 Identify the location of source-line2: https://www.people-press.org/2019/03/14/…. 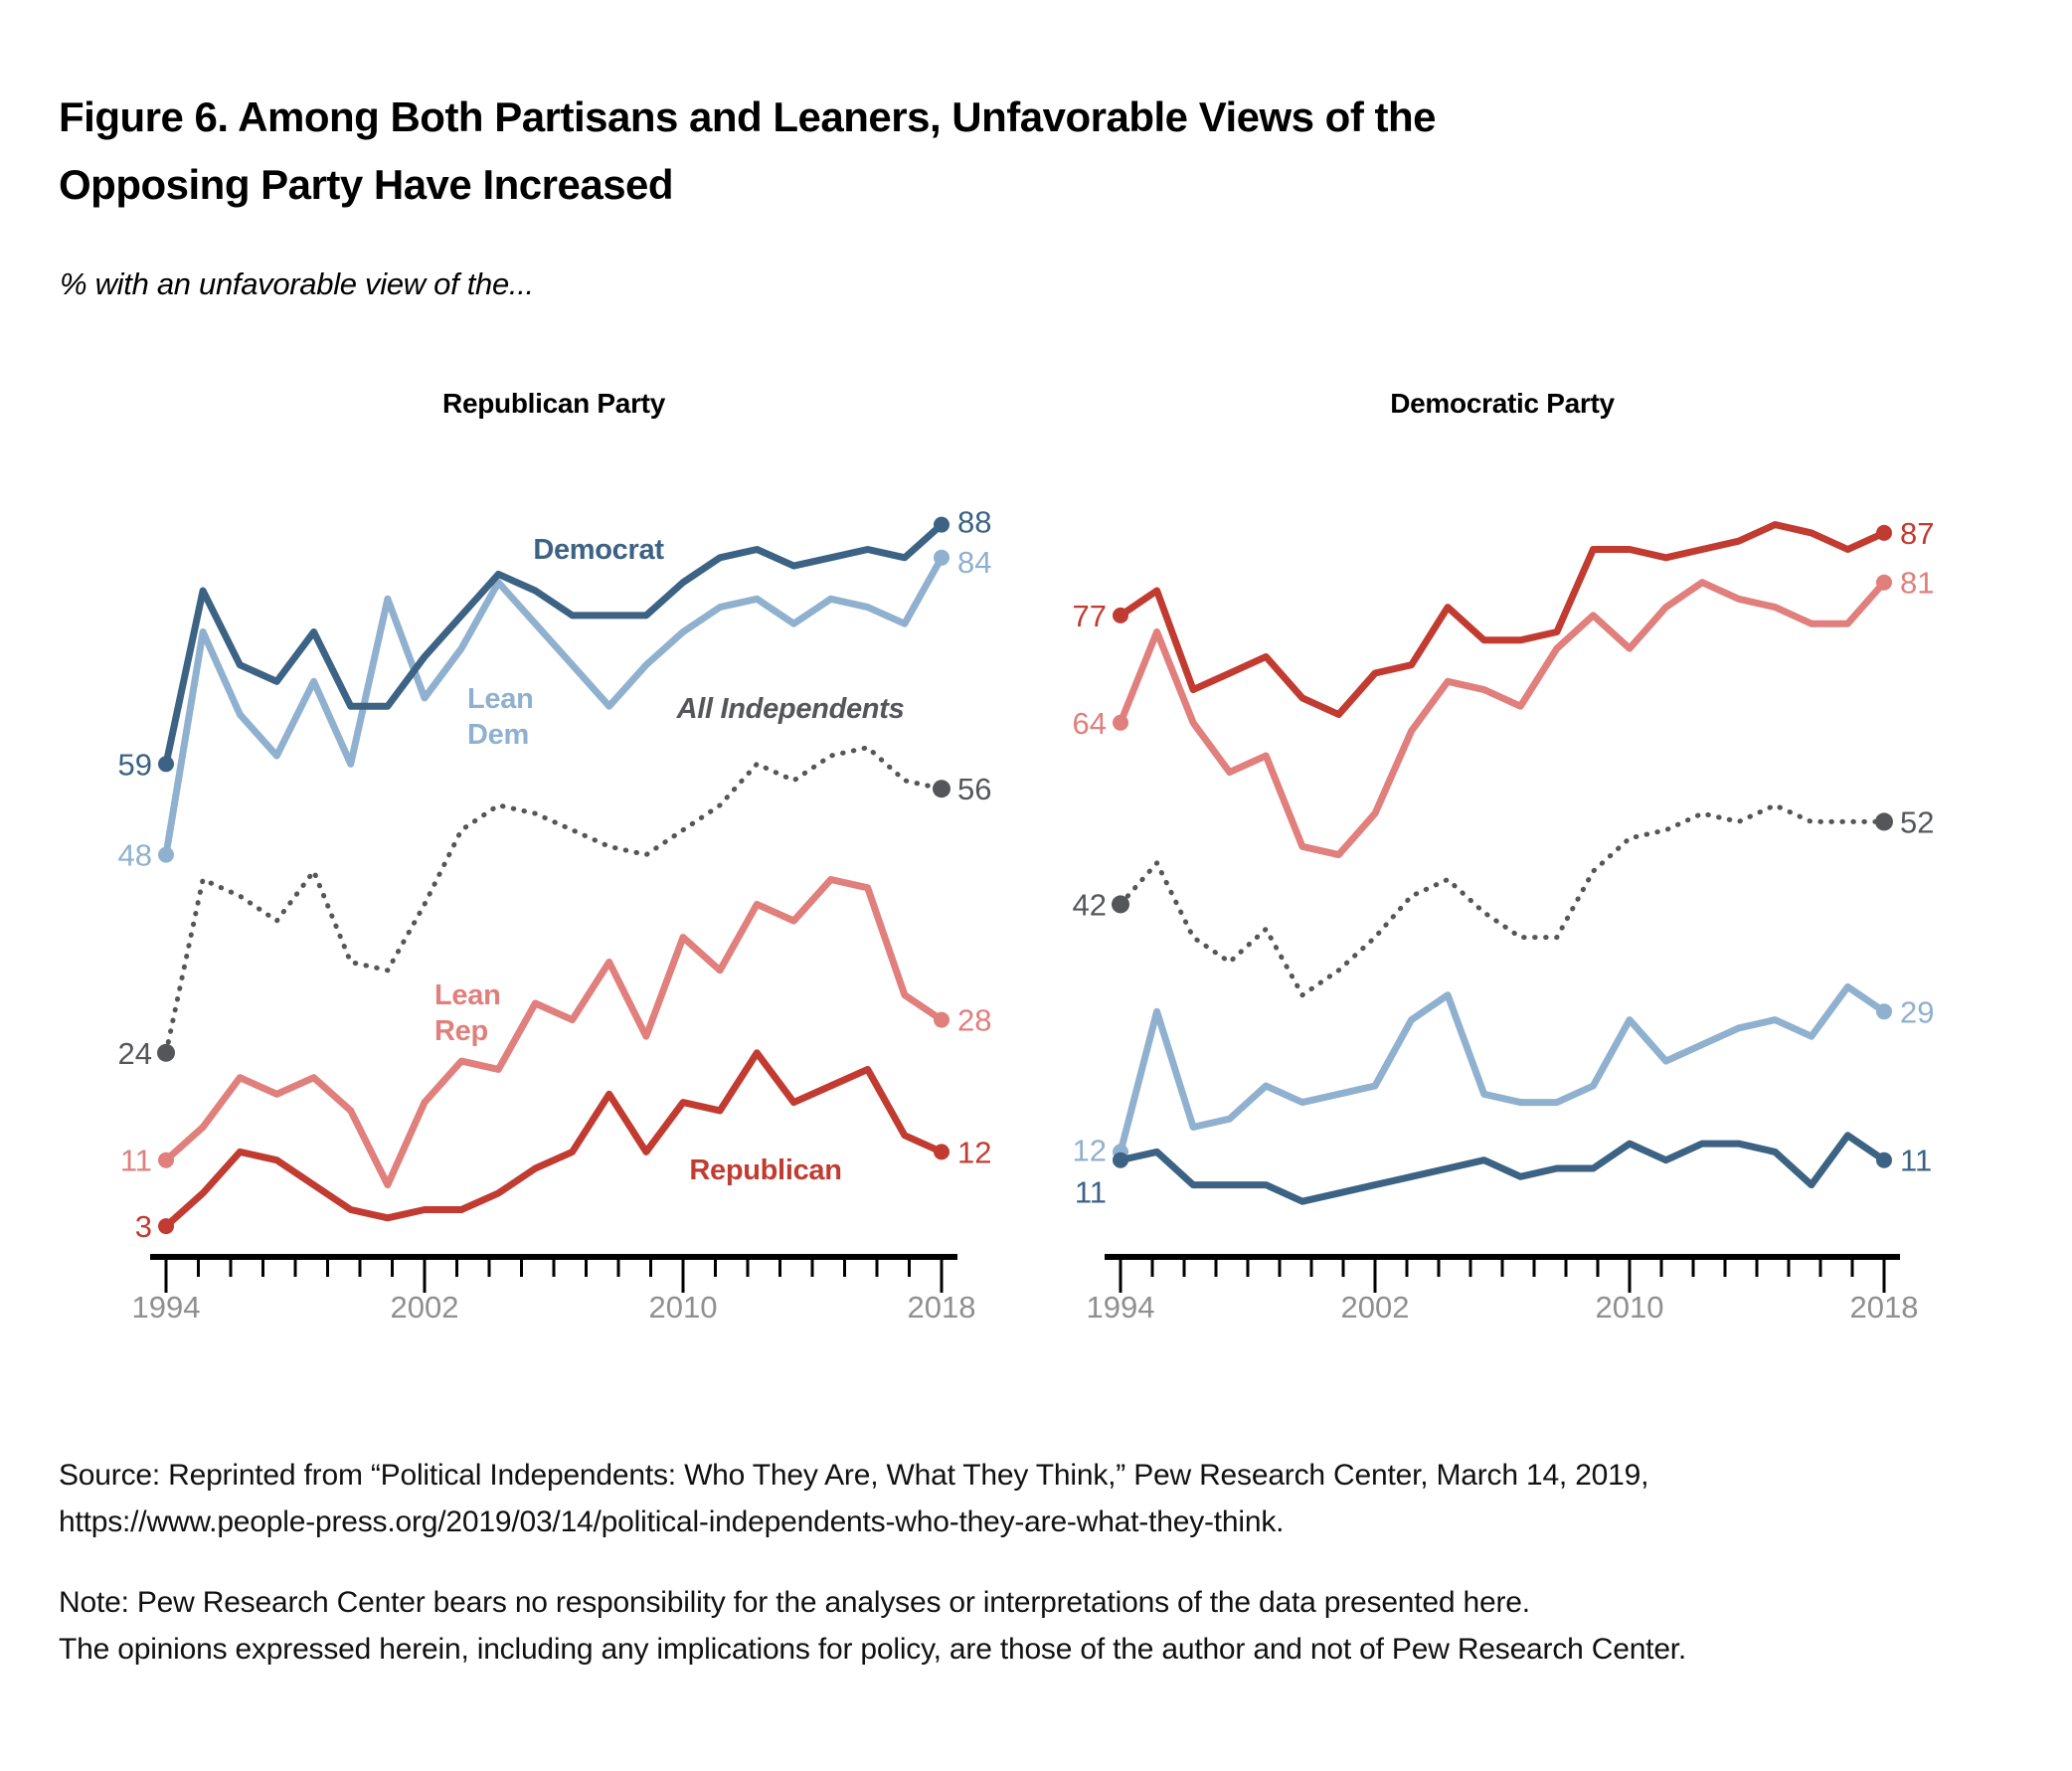
(672, 1521).